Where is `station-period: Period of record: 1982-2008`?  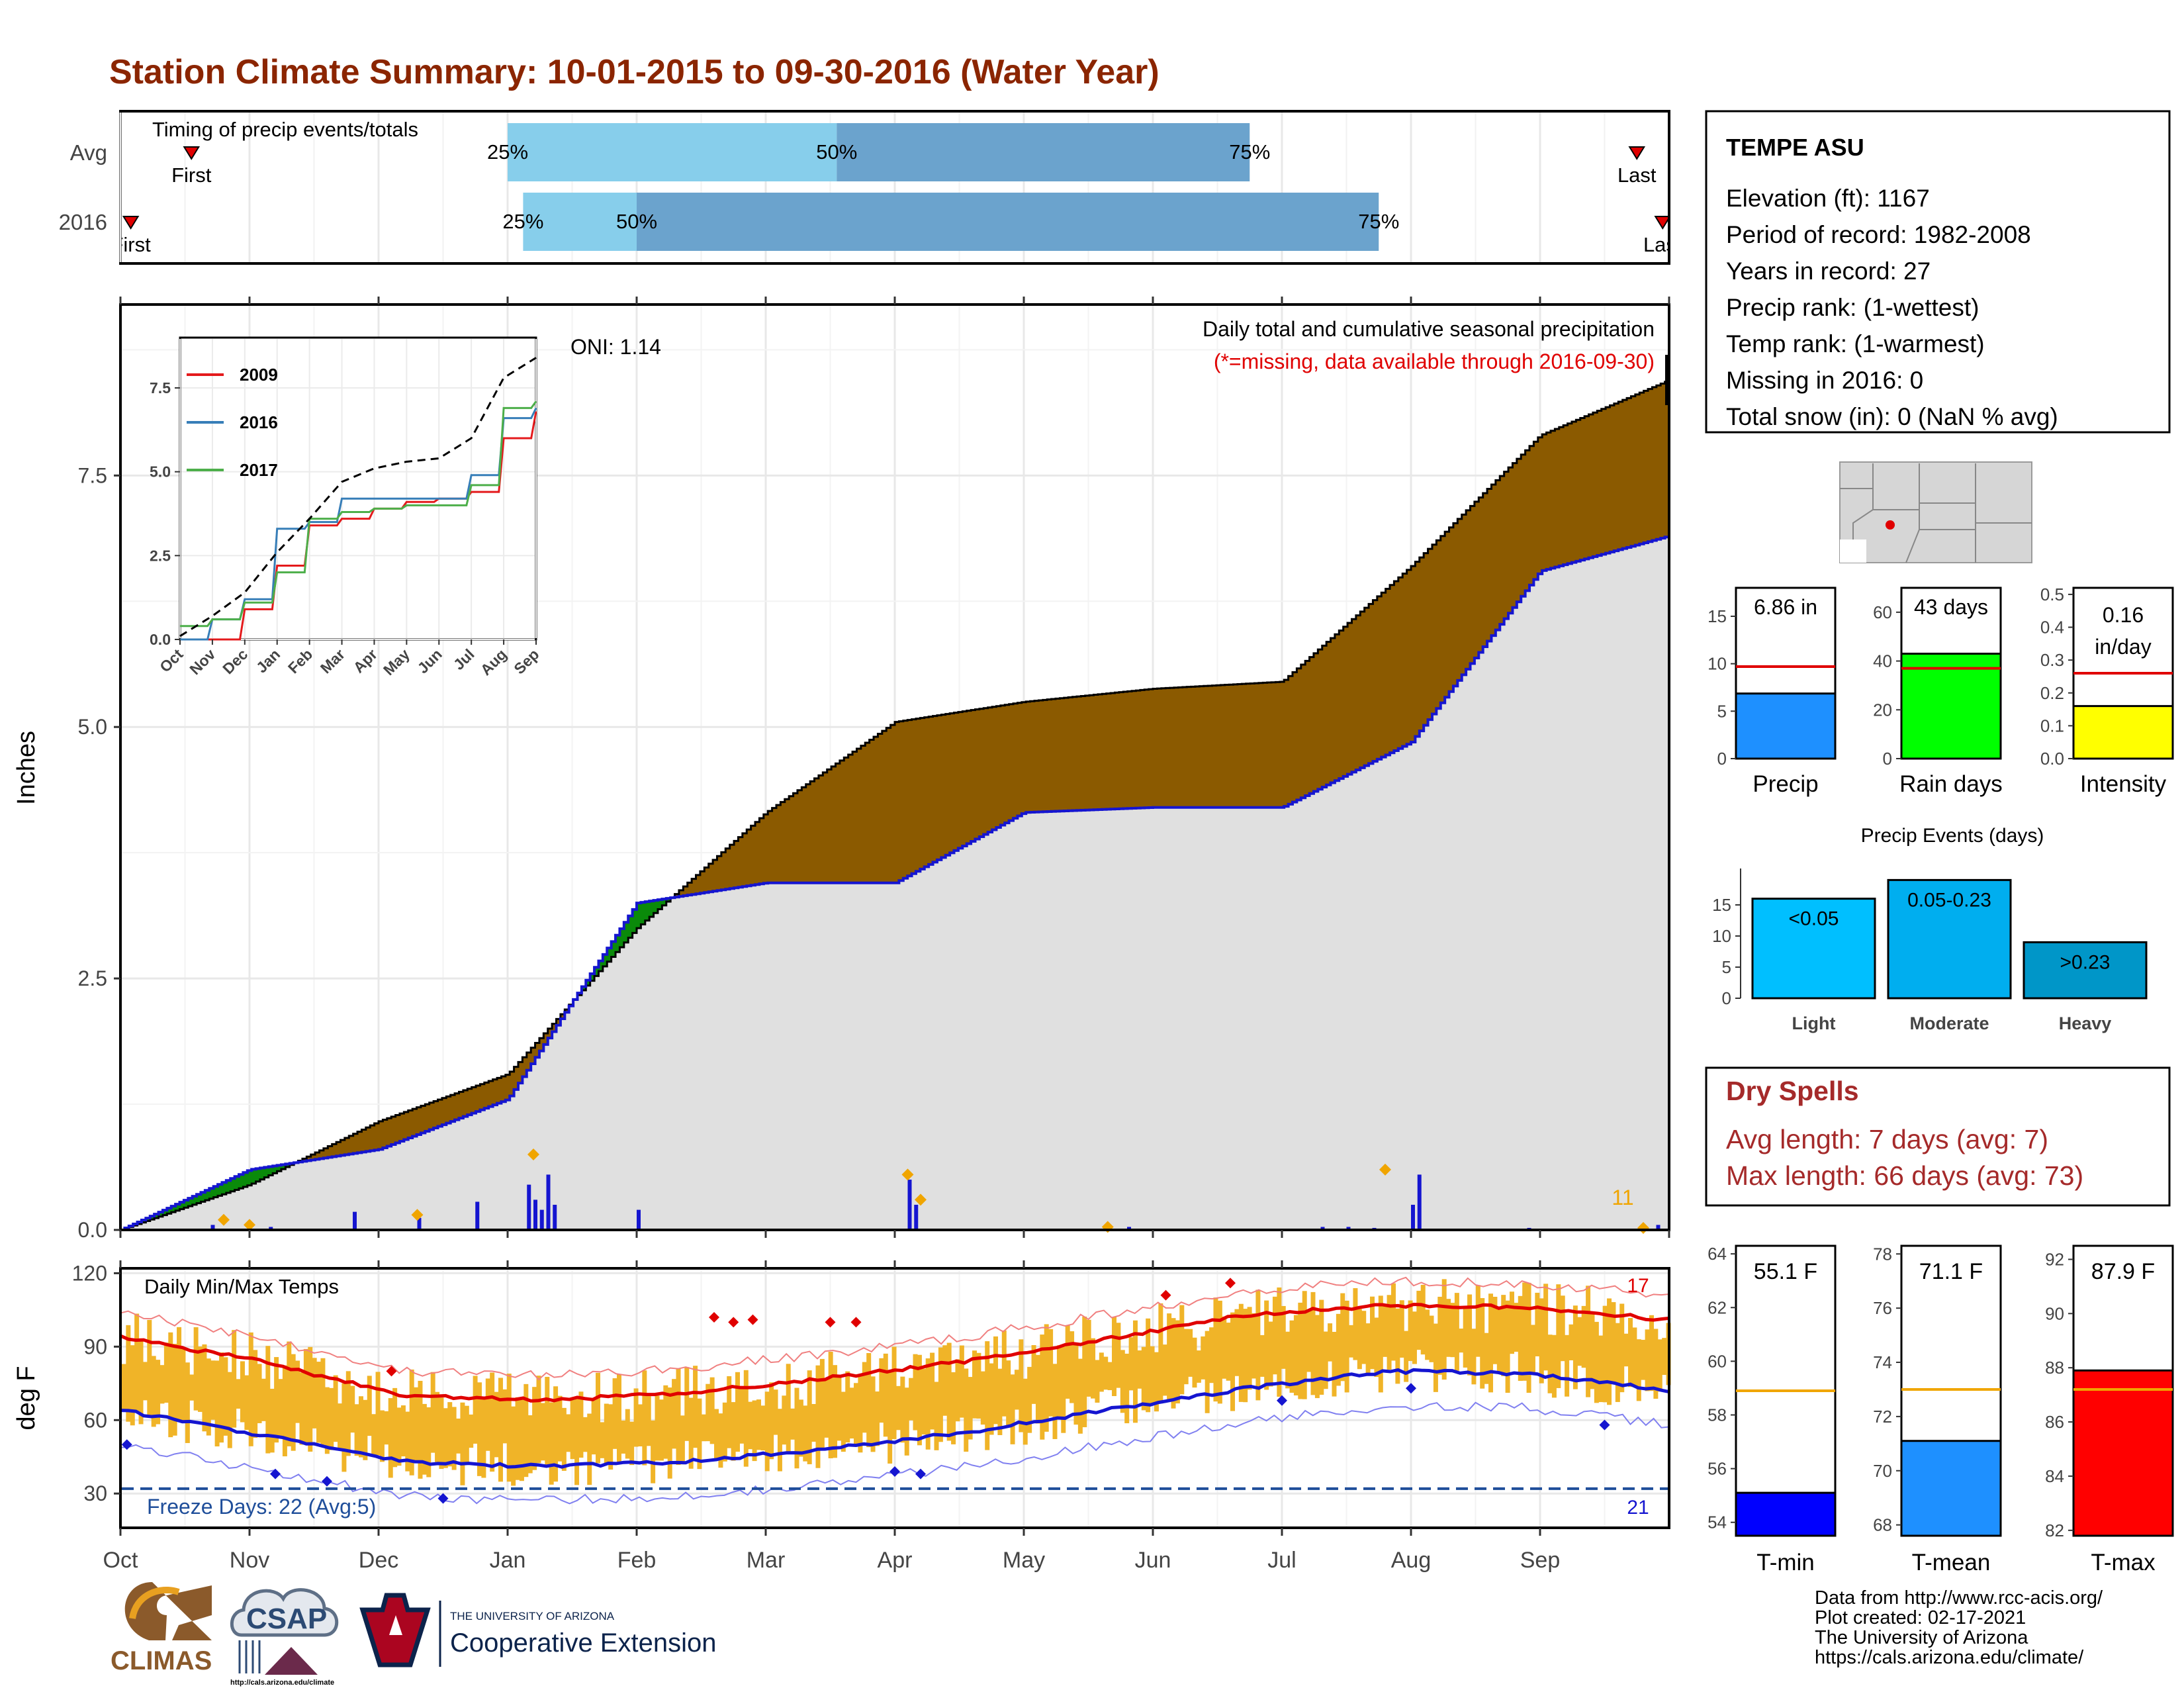
station-period: Period of record: 1982-2008 is located at coordinates (1878, 234).